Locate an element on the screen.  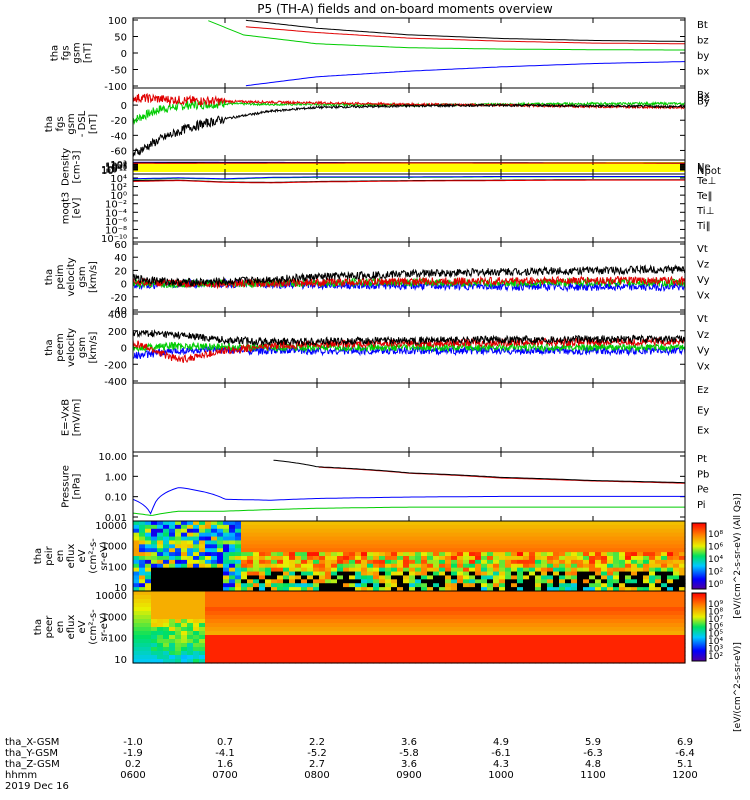
colorbar-tick-label: 10³ is located at coordinates (715, 650).